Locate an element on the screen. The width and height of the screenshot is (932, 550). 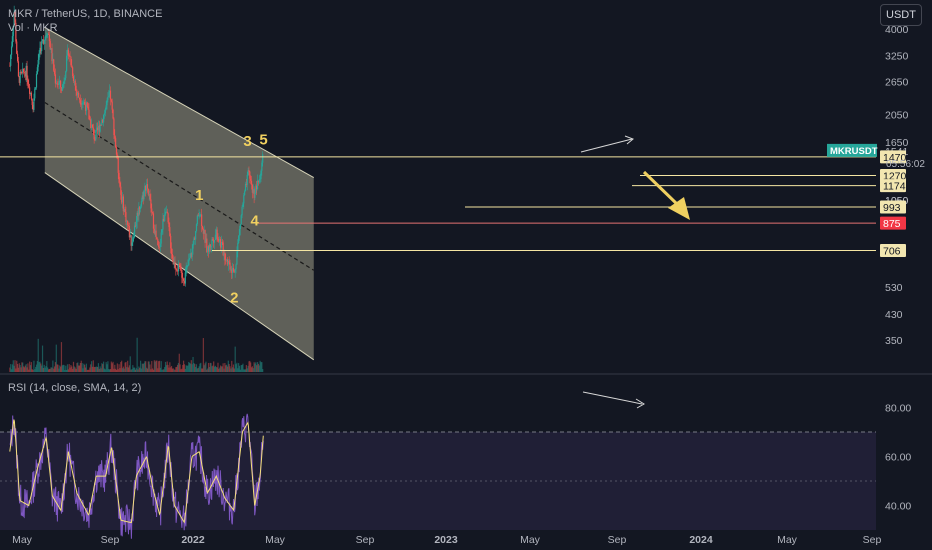
time-tick: 2024 is located at coordinates (701, 540).